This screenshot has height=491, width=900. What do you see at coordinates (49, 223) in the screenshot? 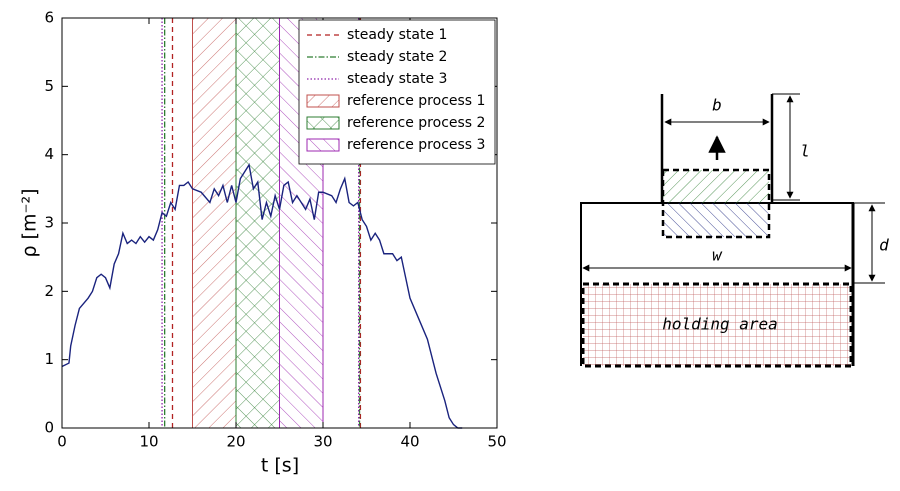
I see `y-tick-label: 3` at bounding box center [49, 223].